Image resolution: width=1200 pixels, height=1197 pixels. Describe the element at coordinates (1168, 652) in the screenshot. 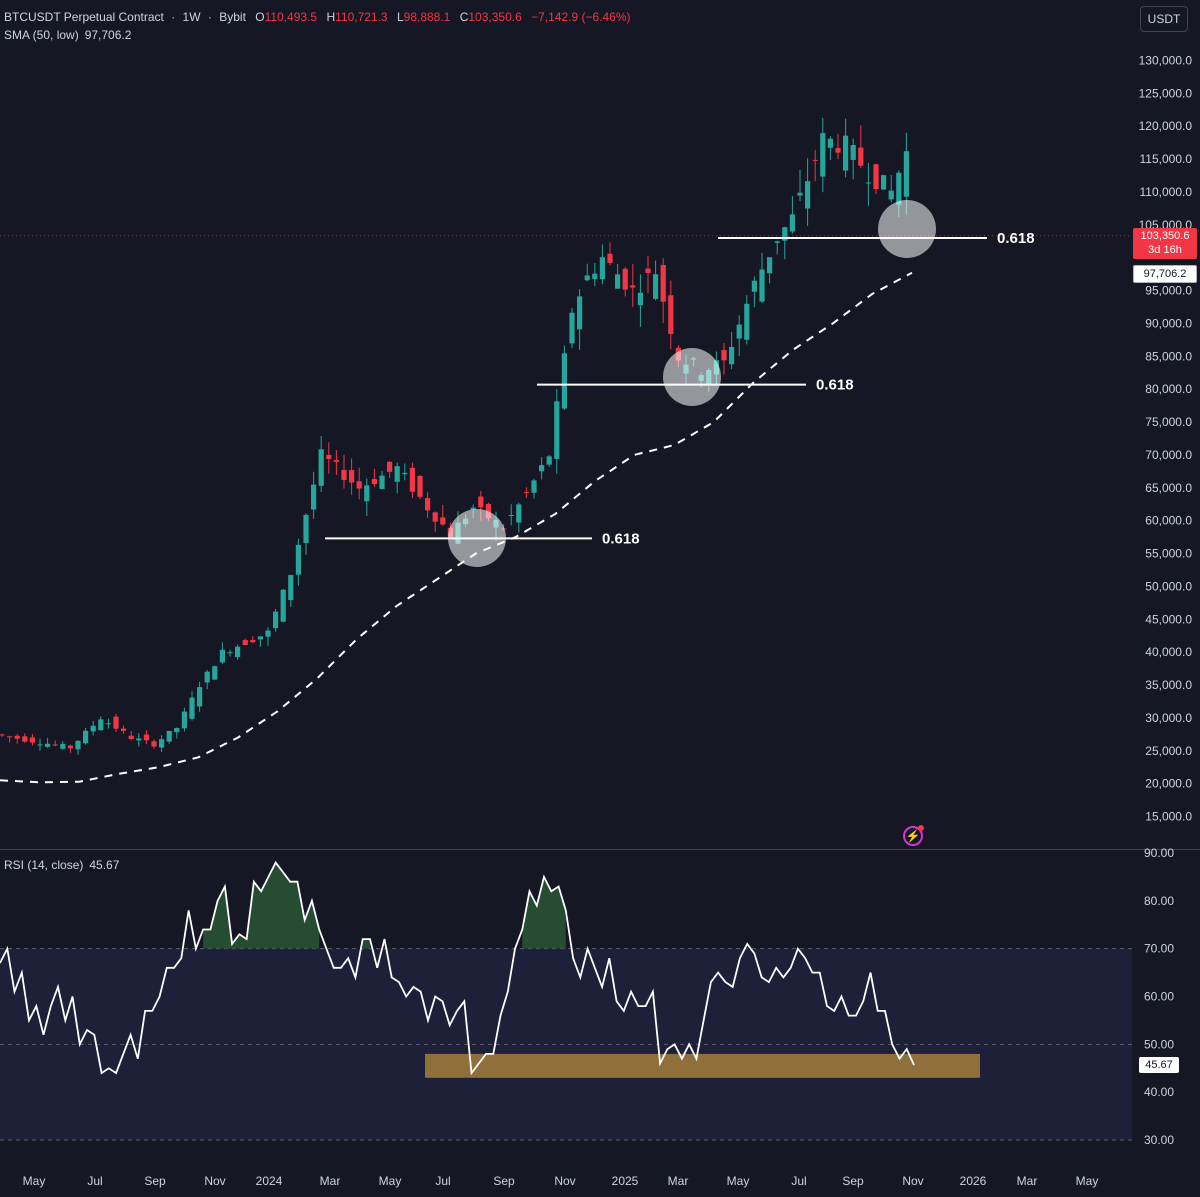

I see `price-tick-label: 40,000.0` at that location.